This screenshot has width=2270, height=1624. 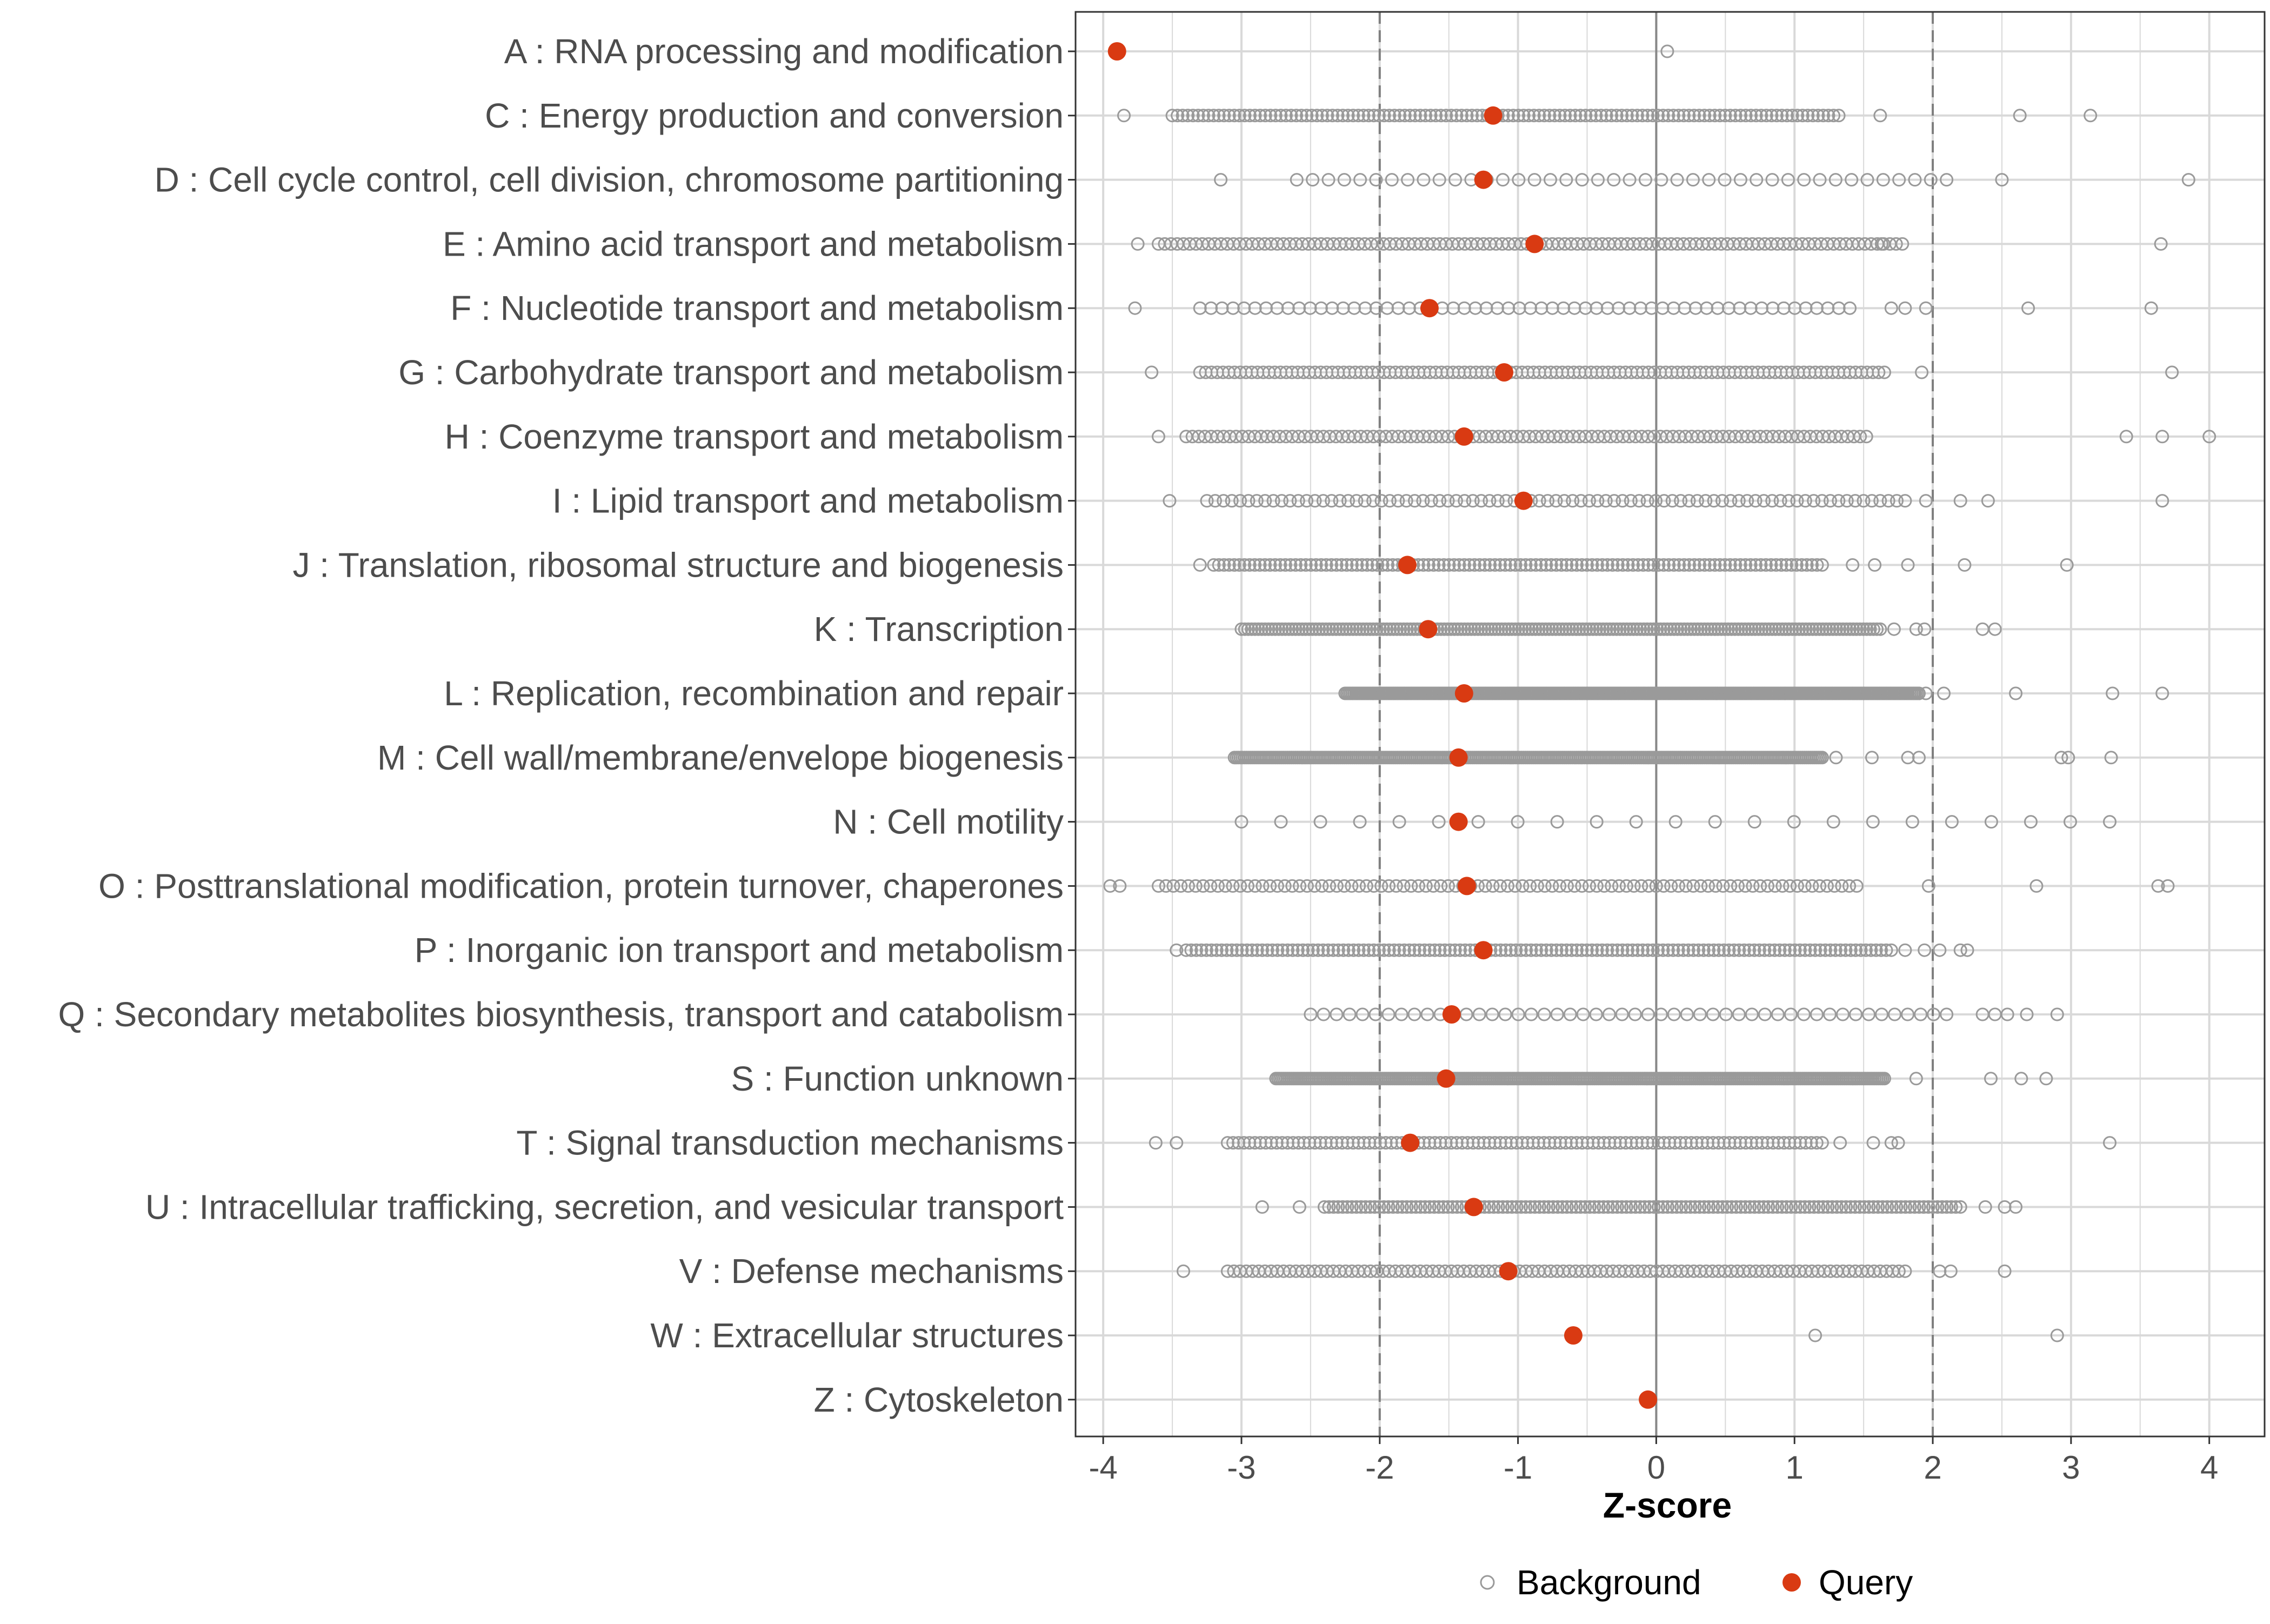 What do you see at coordinates (1866, 1583) in the screenshot?
I see `legend-query-label: Query` at bounding box center [1866, 1583].